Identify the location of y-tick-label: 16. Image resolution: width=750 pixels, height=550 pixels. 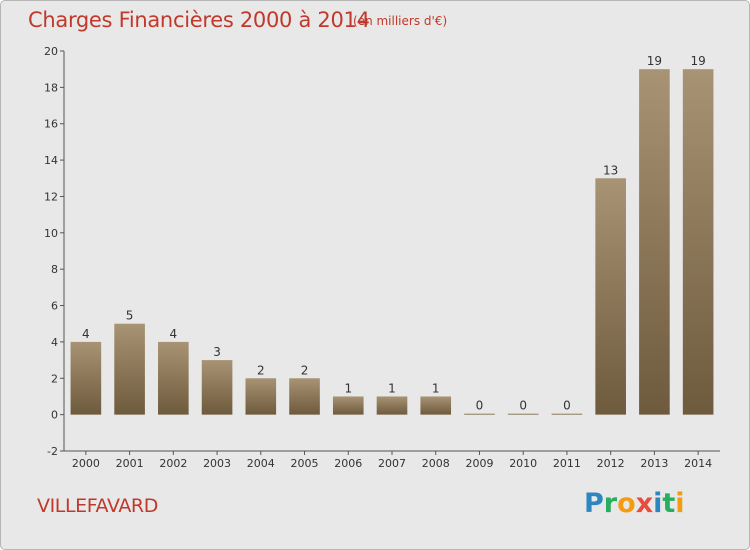
(51, 124).